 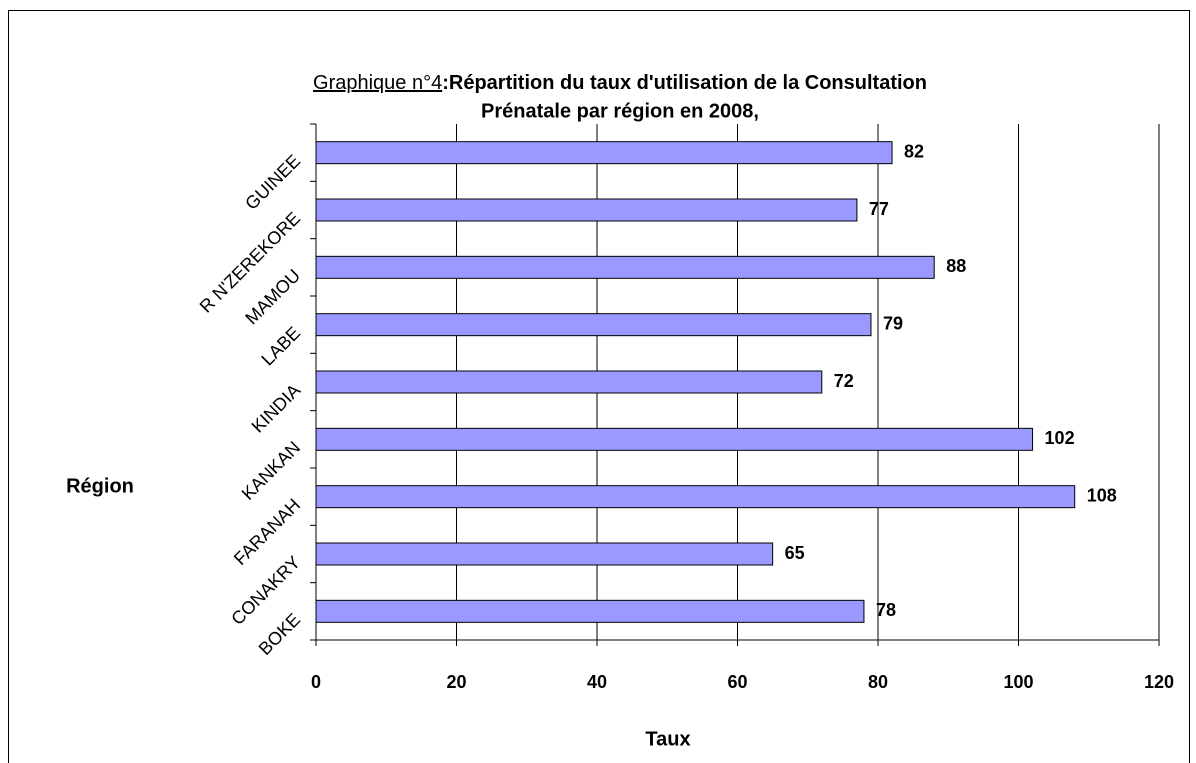 What do you see at coordinates (377, 83) in the screenshot?
I see `title-label: Graphique n°4` at bounding box center [377, 83].